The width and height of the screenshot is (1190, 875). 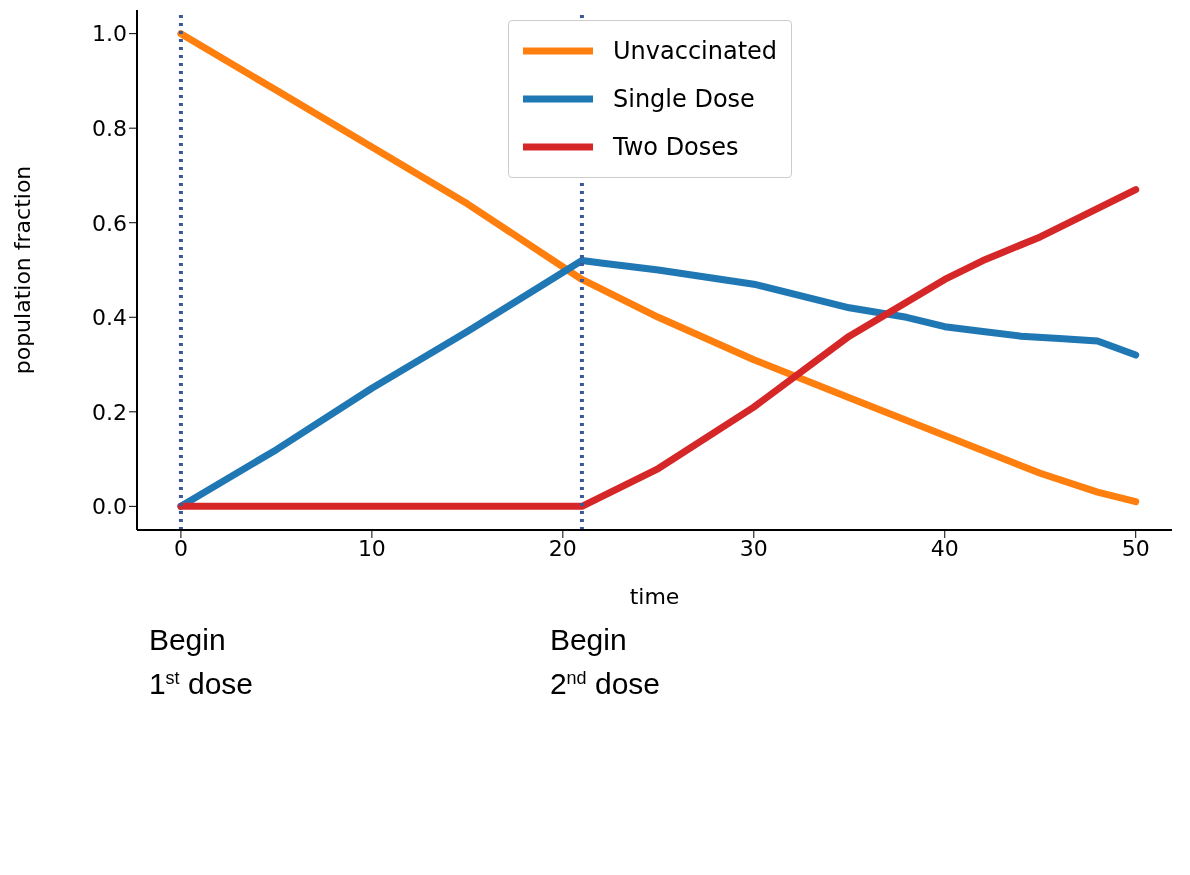 I want to click on x-tick-label: 50, so click(x=1135, y=548).